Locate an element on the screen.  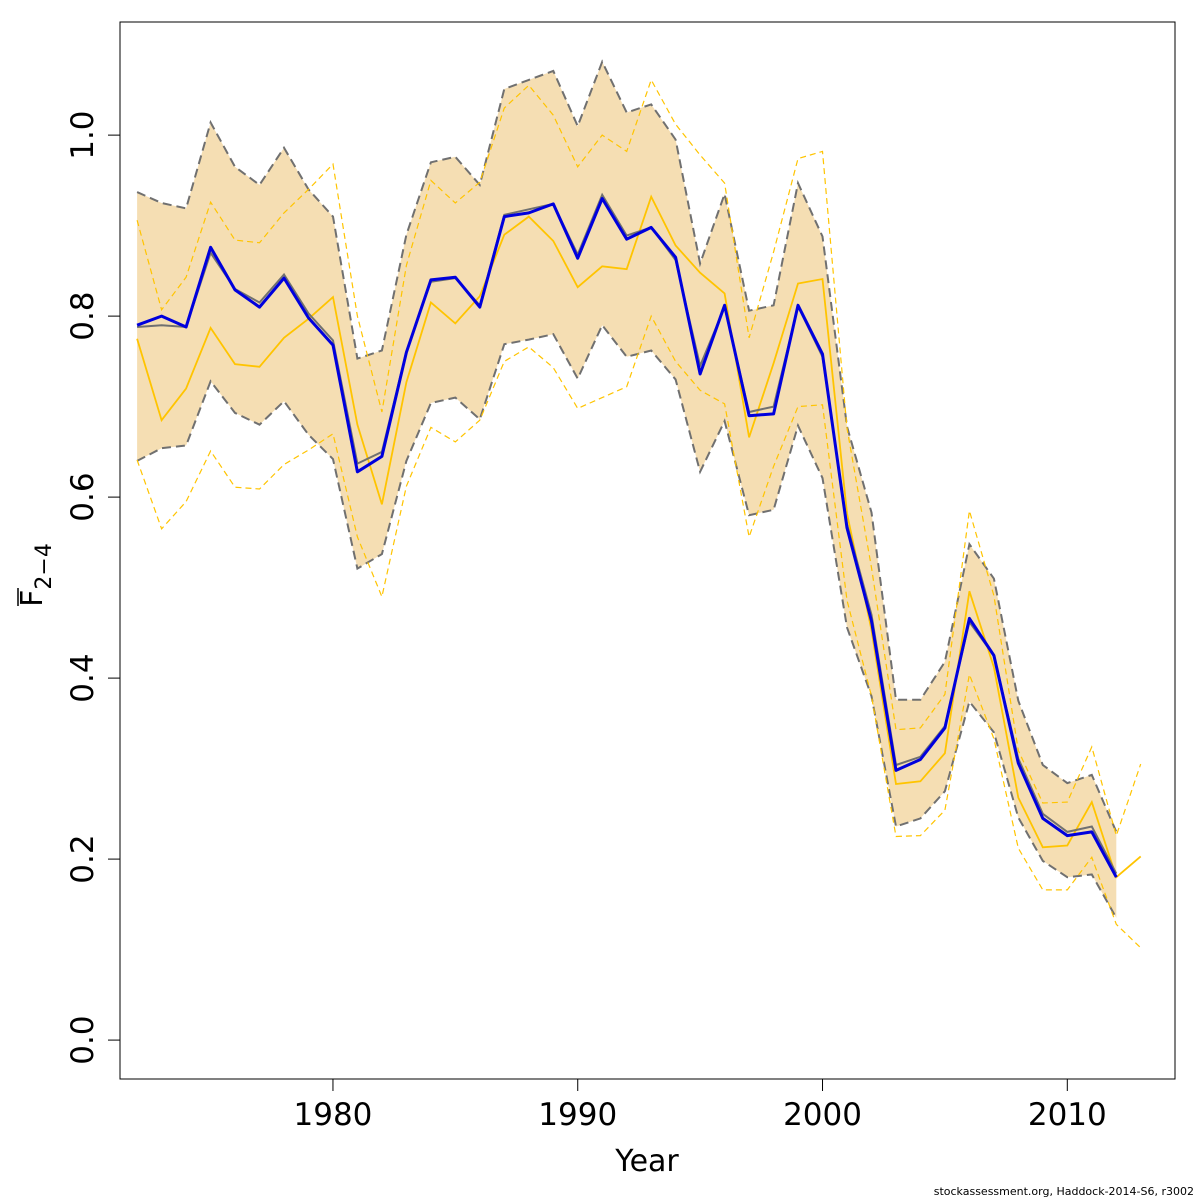
svg-text: F2−4 is located at coordinates (36, 575).